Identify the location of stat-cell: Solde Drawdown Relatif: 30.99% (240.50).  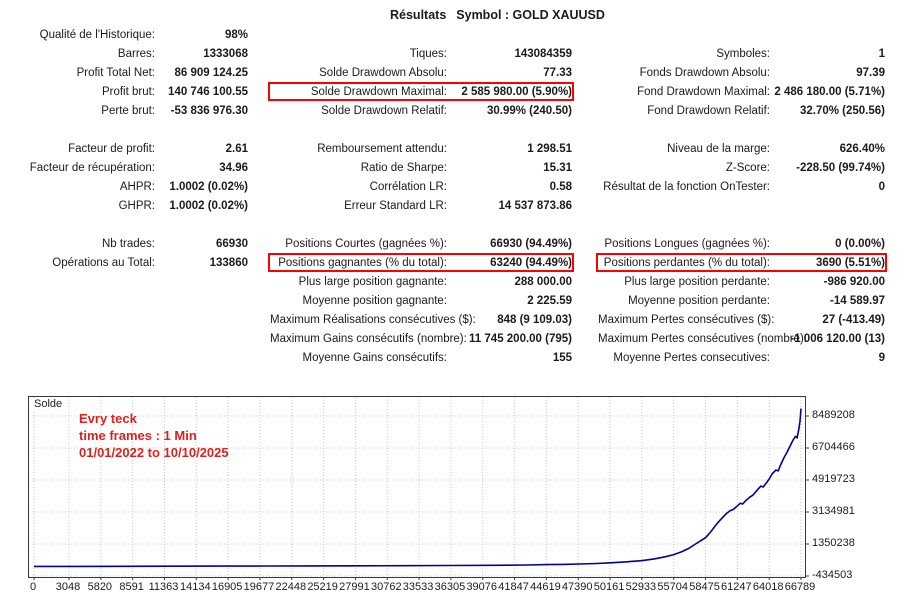
(421, 110).